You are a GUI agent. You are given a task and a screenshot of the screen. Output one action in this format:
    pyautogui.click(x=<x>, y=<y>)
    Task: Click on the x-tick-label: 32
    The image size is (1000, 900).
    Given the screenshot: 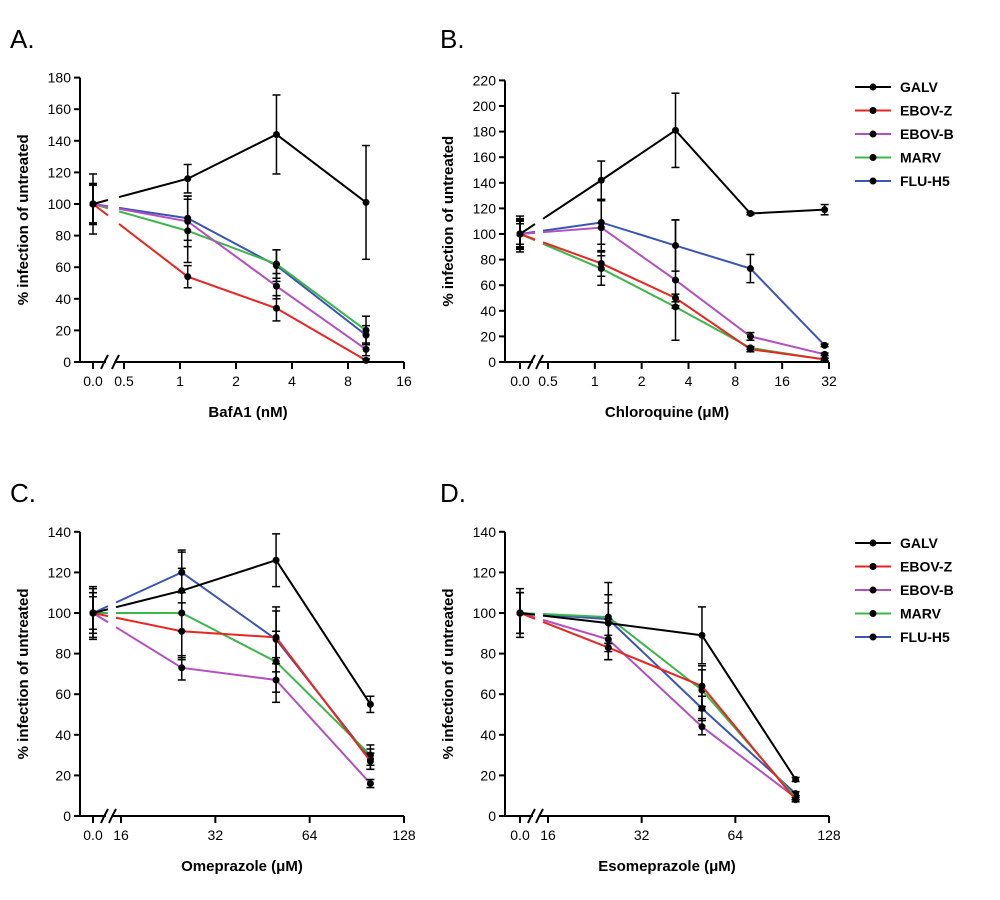 What is the action you would take?
    pyautogui.click(x=829, y=381)
    